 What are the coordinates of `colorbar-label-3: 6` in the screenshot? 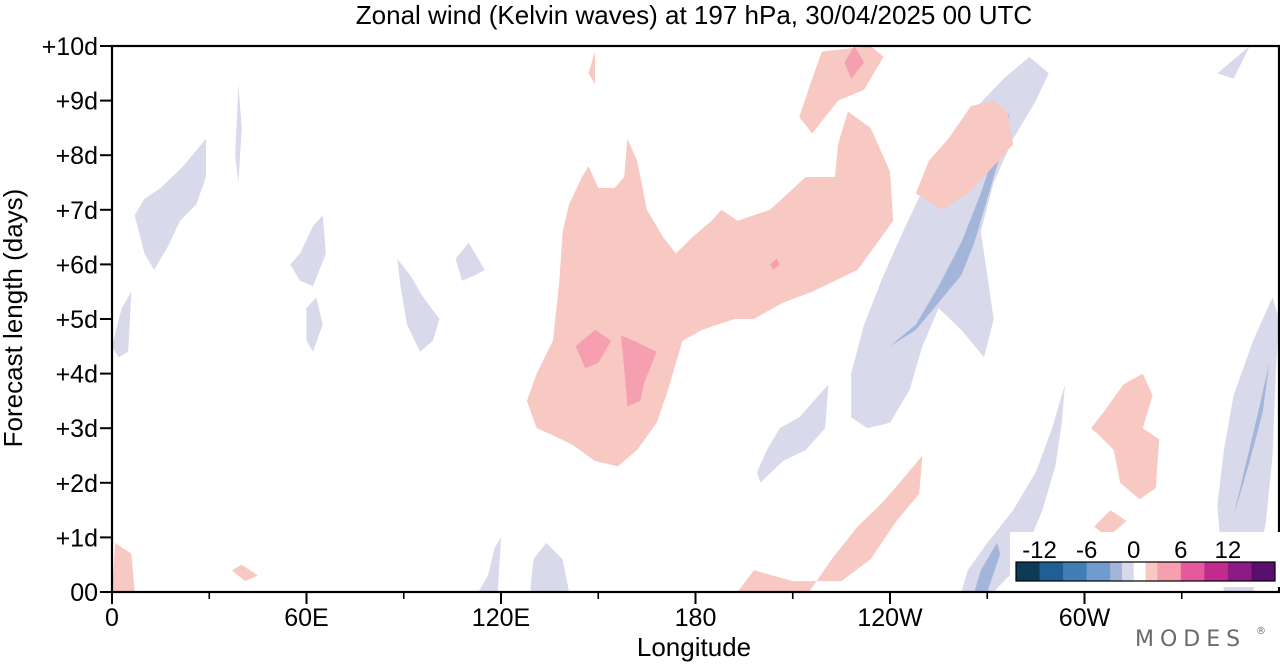 It's located at (1180, 550).